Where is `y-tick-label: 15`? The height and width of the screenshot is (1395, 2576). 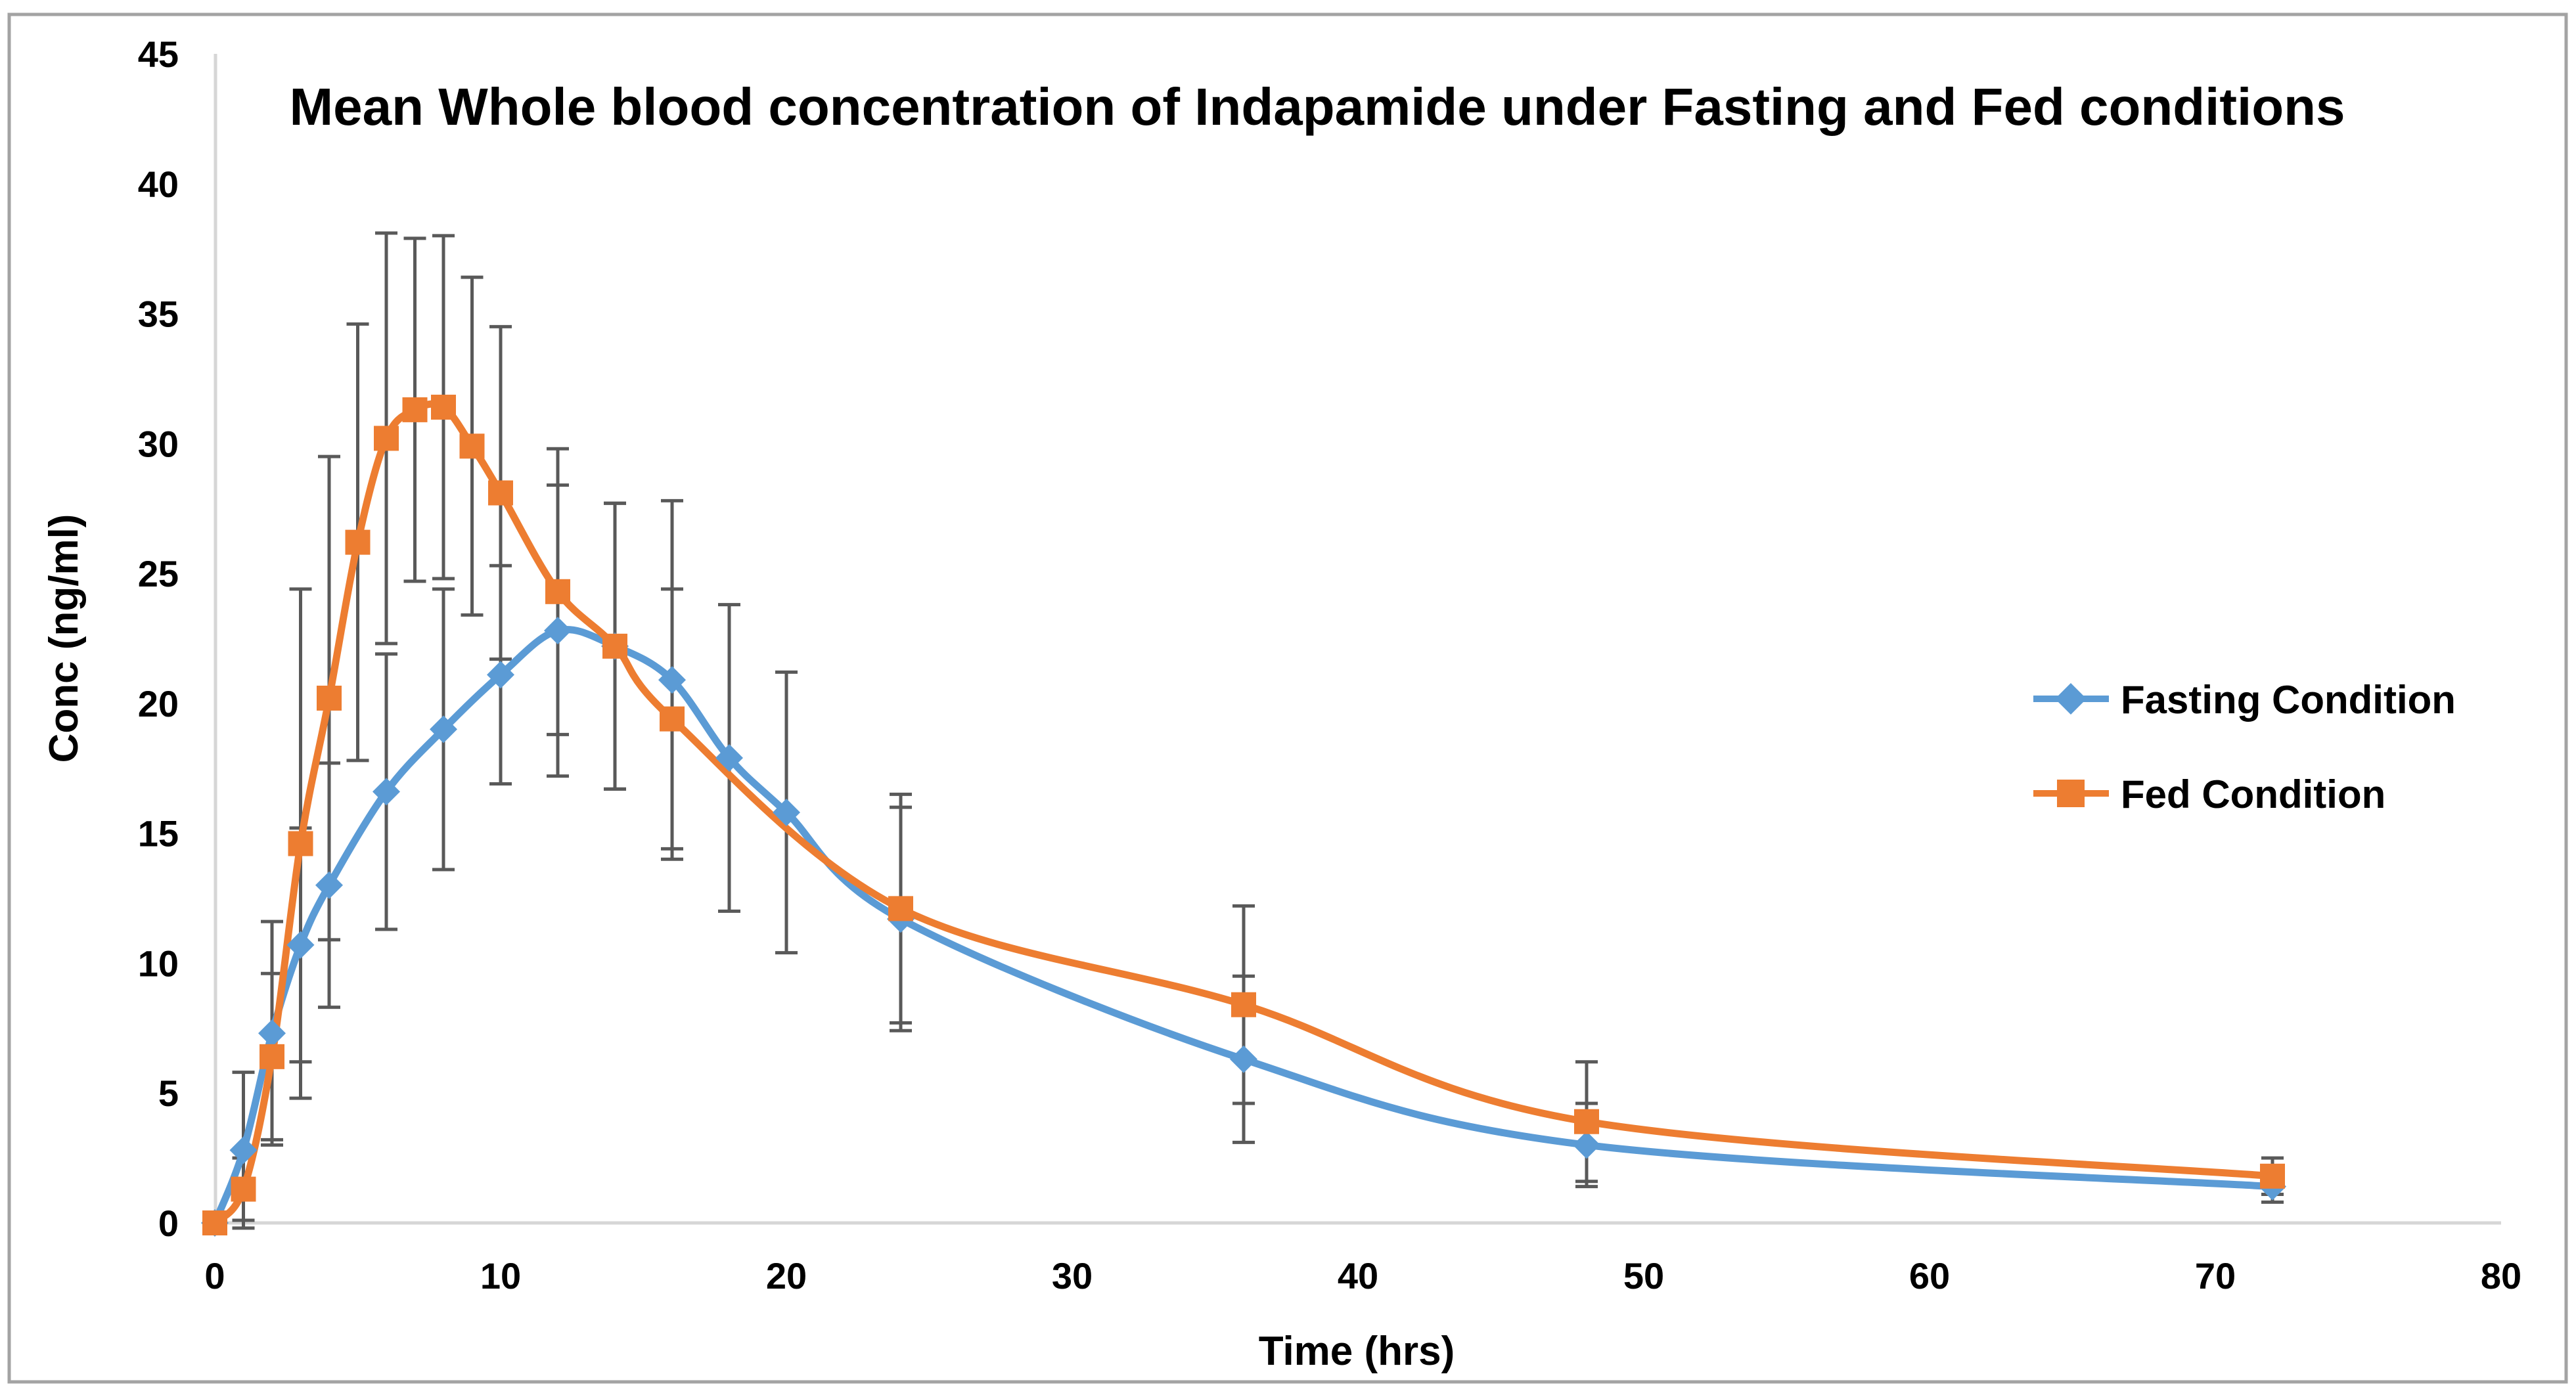 y-tick-label: 15 is located at coordinates (158, 833).